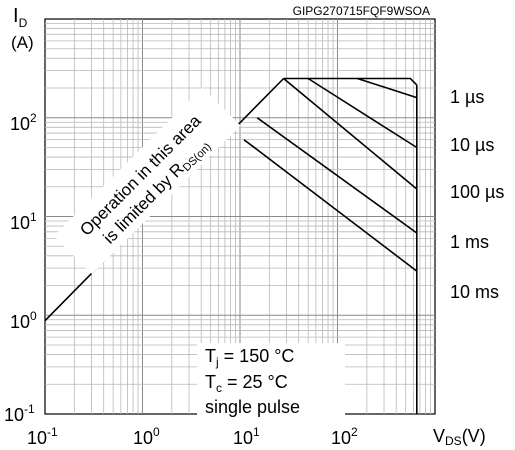  Describe the element at coordinates (146, 436) in the screenshot. I see `x-tick-label: 10⁰` at that location.